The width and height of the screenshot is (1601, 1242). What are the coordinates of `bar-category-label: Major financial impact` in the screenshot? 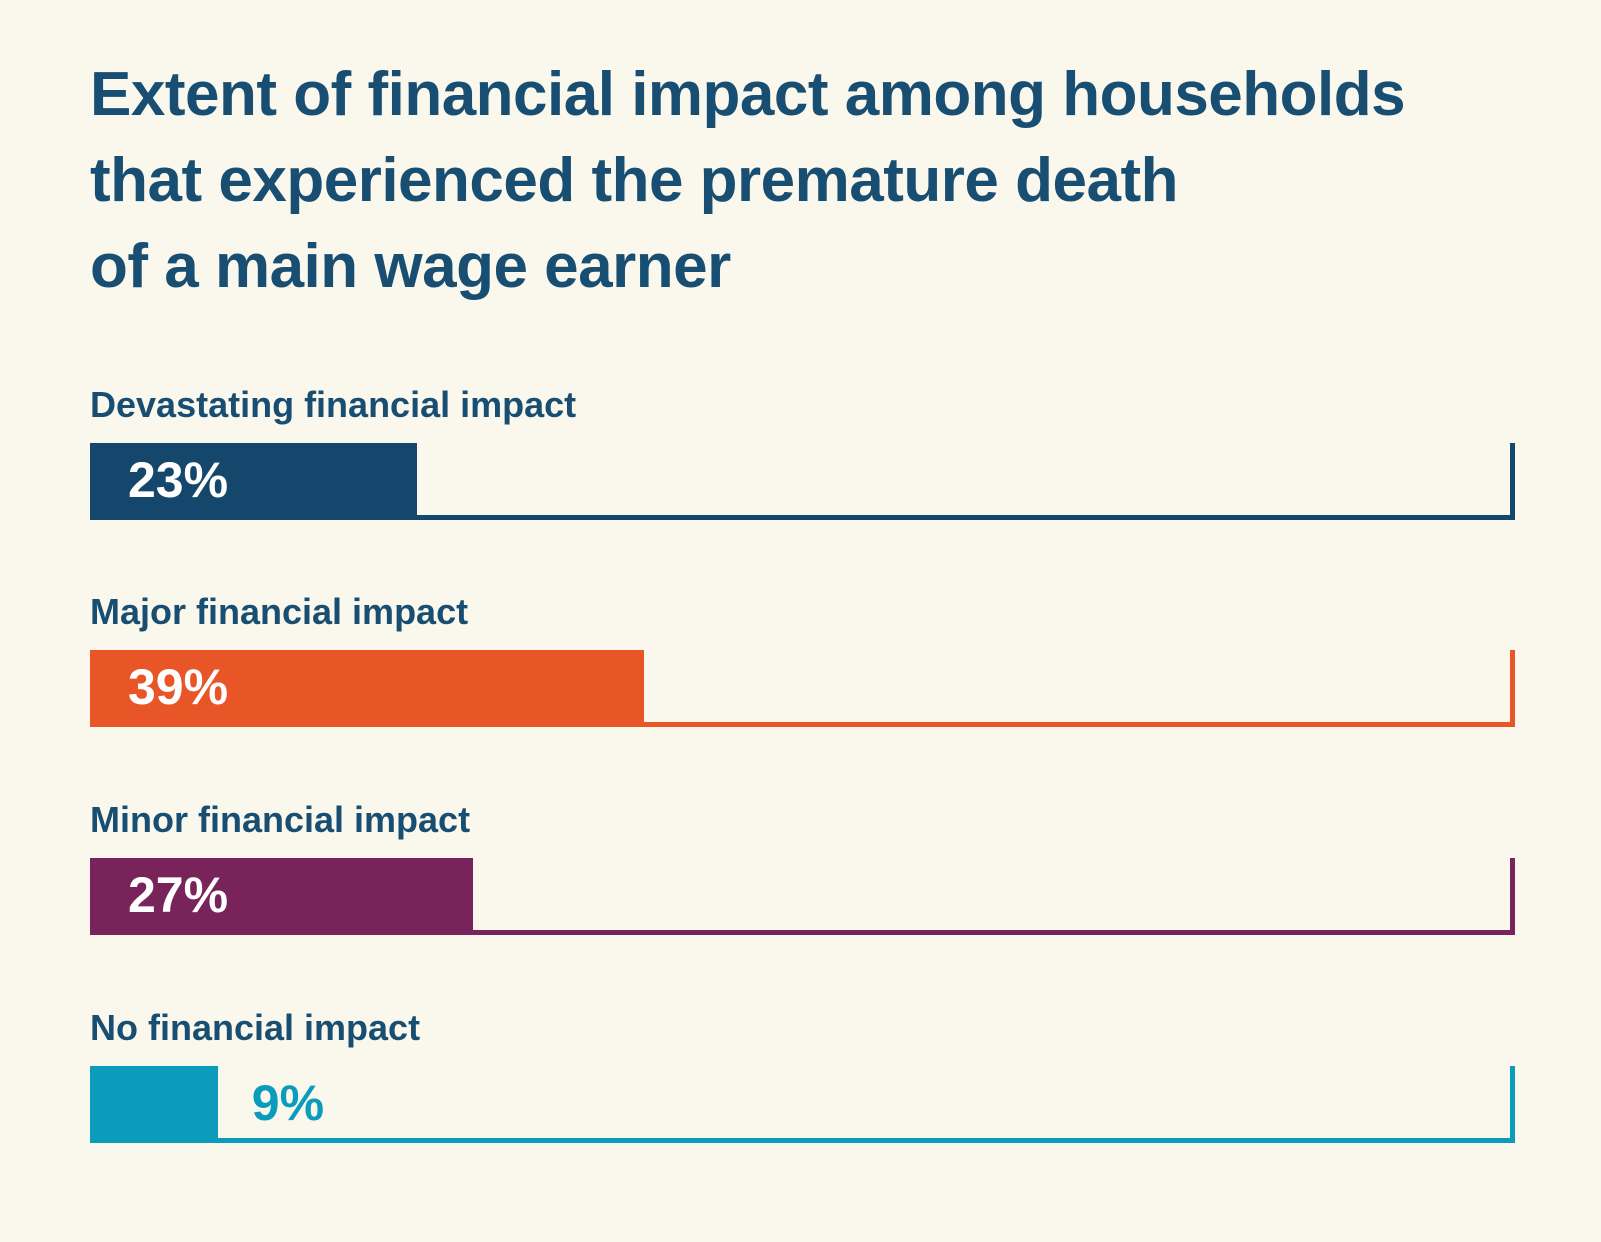 It's located at (279, 611).